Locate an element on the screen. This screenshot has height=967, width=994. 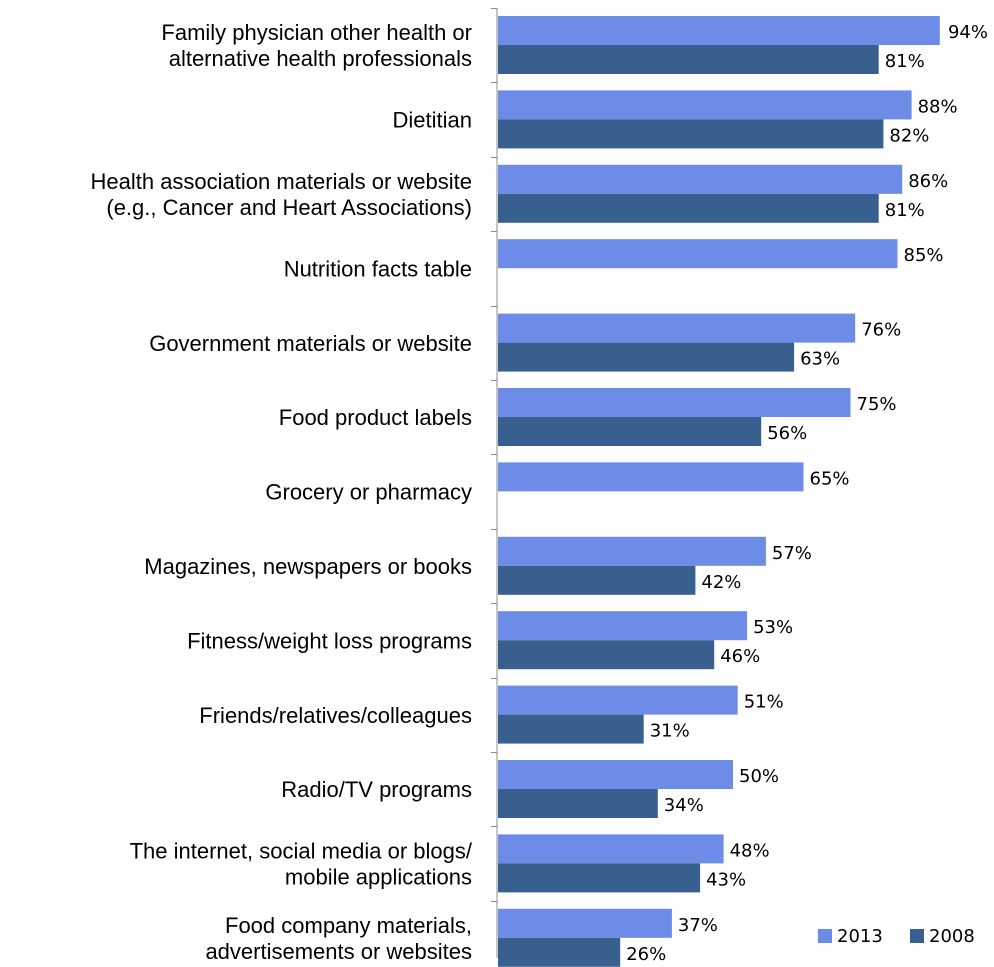
category-label: Nutrition facts table is located at coordinates (378, 268).